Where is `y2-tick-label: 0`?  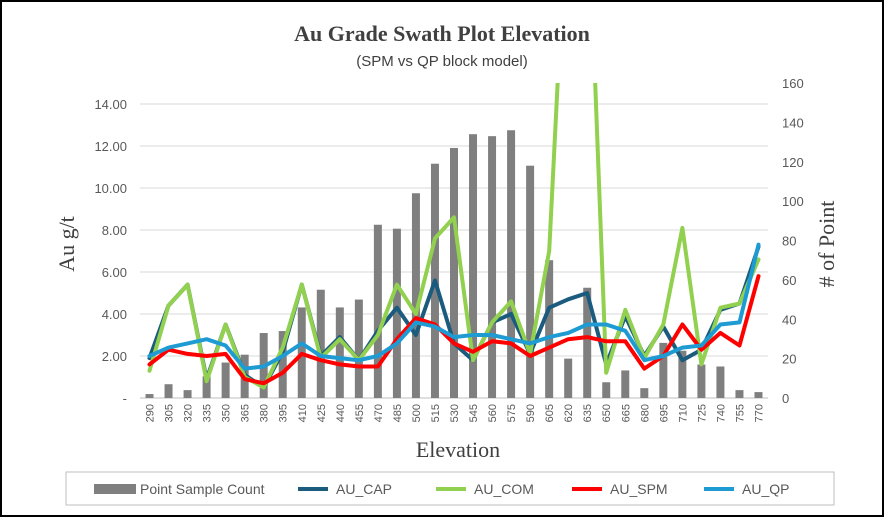
y2-tick-label: 0 is located at coordinates (785, 398).